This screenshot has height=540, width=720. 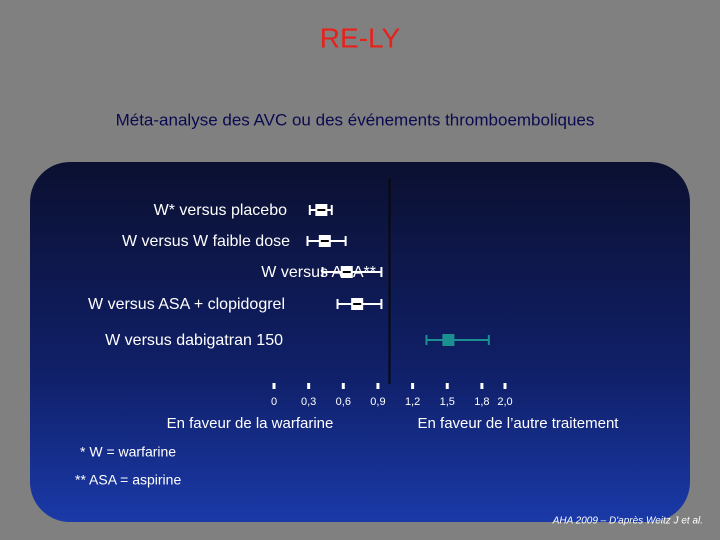 I want to click on chart-title: RE-LY, so click(x=360, y=37).